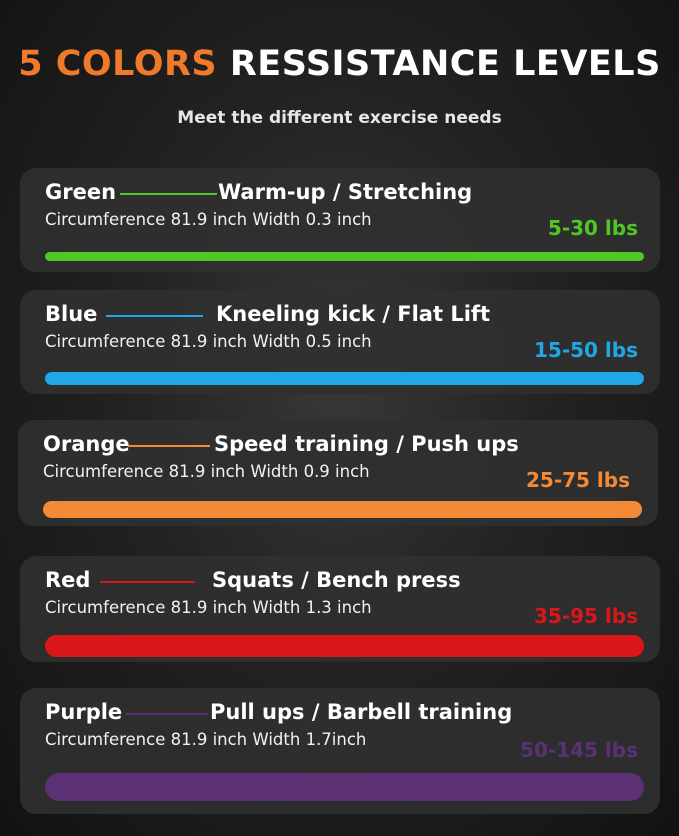 This screenshot has width=679, height=836. I want to click on title-accent: 5 COLORS, so click(118, 64).